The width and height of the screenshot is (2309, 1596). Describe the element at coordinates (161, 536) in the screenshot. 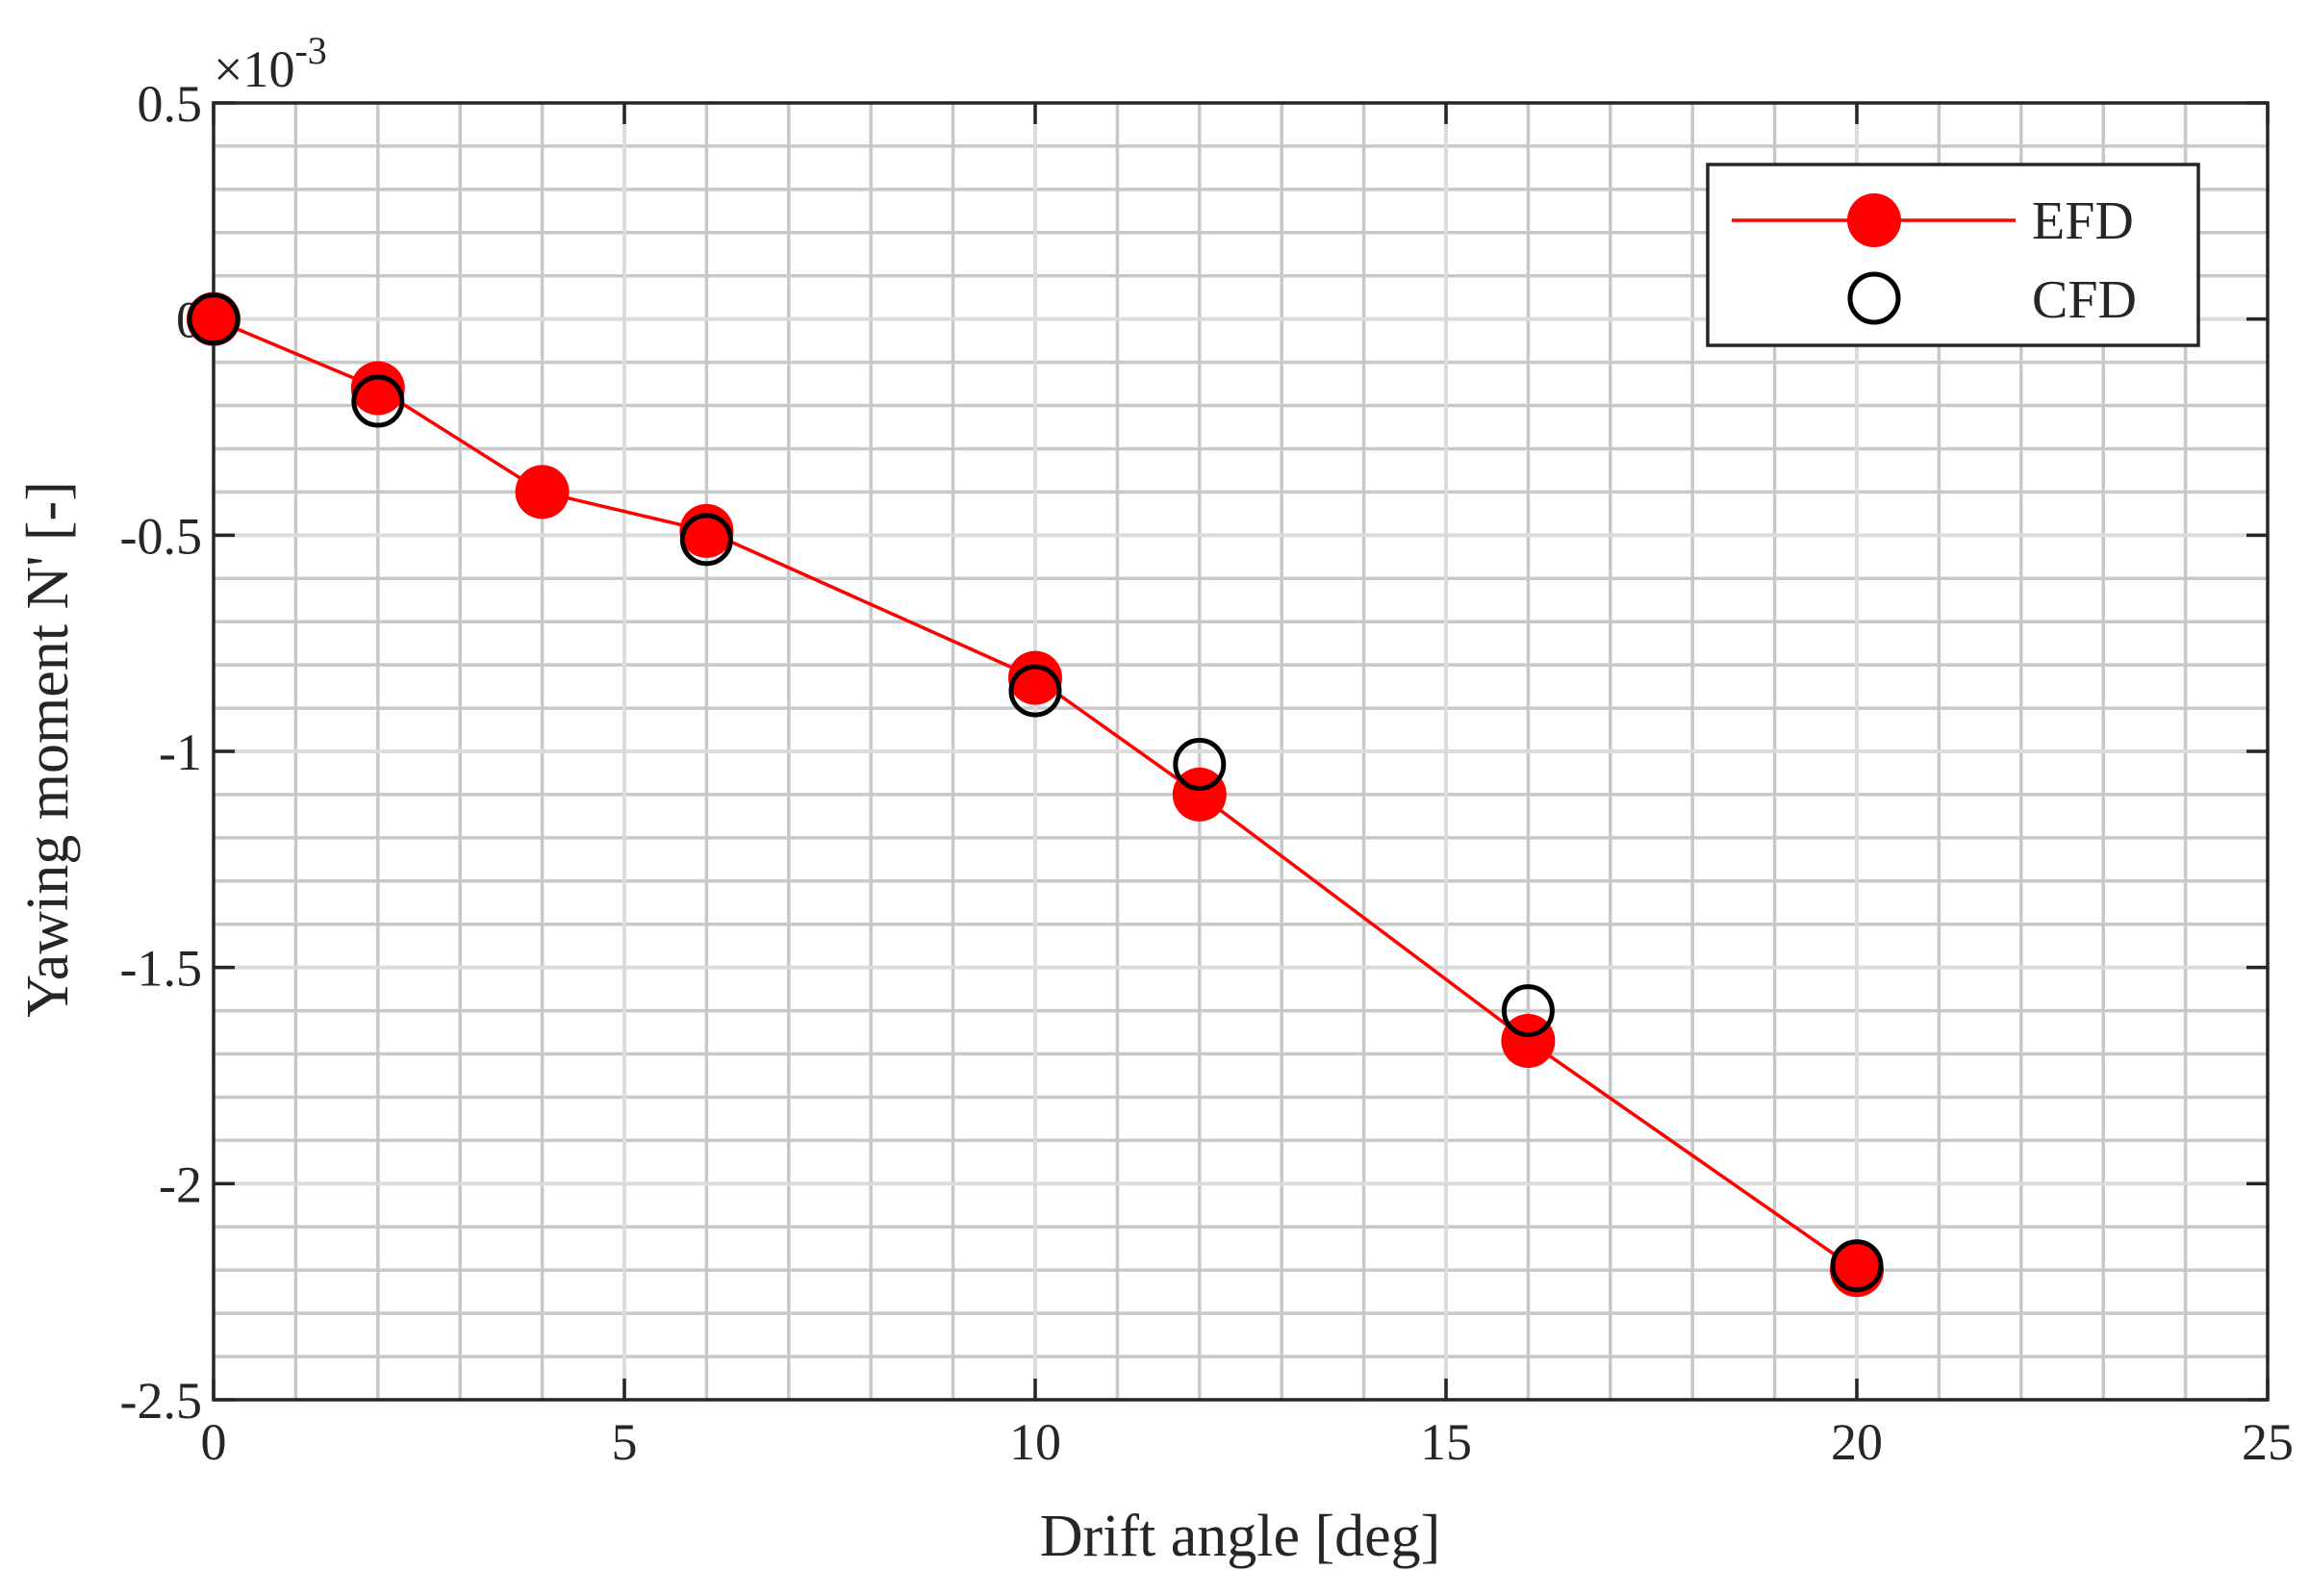

I see `y-tick-label: -0.5` at that location.